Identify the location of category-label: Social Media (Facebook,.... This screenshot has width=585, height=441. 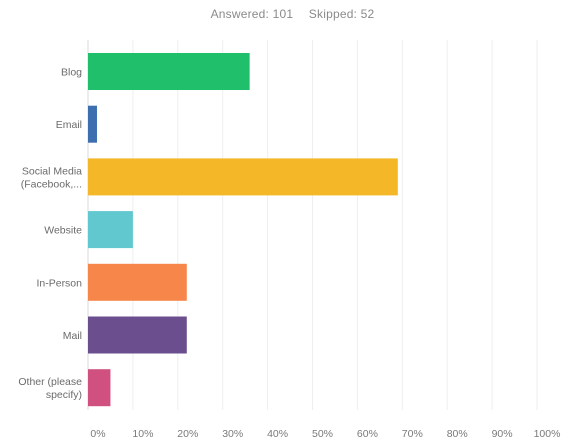
(51, 177).